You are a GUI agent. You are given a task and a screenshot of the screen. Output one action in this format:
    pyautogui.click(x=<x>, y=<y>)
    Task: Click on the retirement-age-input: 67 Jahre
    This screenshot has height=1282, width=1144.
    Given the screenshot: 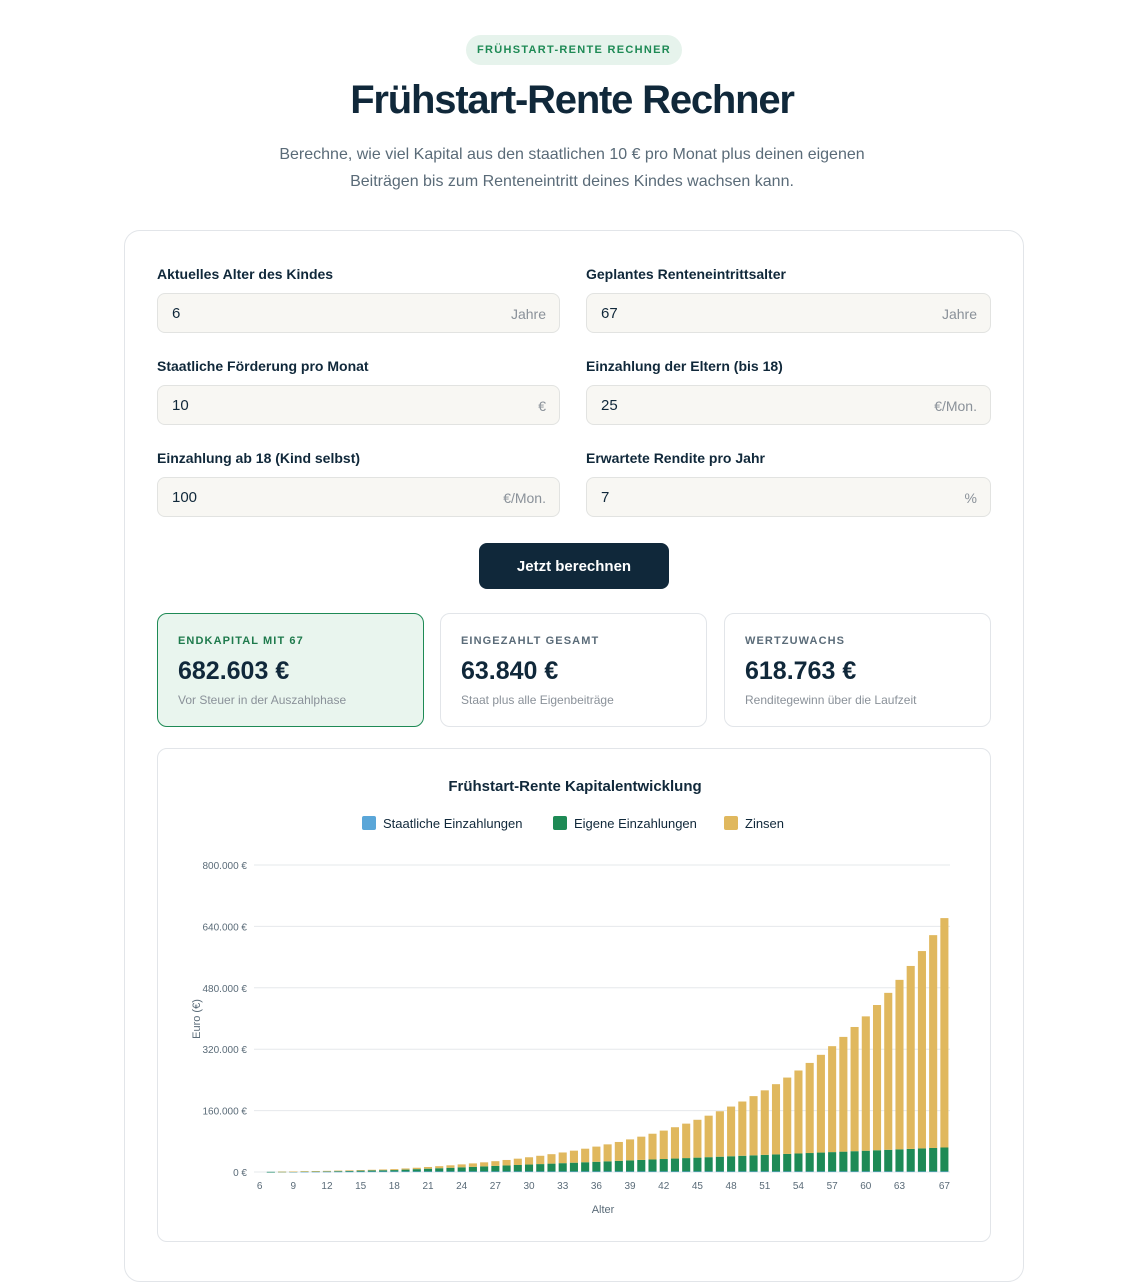 What is the action you would take?
    pyautogui.click(x=788, y=313)
    